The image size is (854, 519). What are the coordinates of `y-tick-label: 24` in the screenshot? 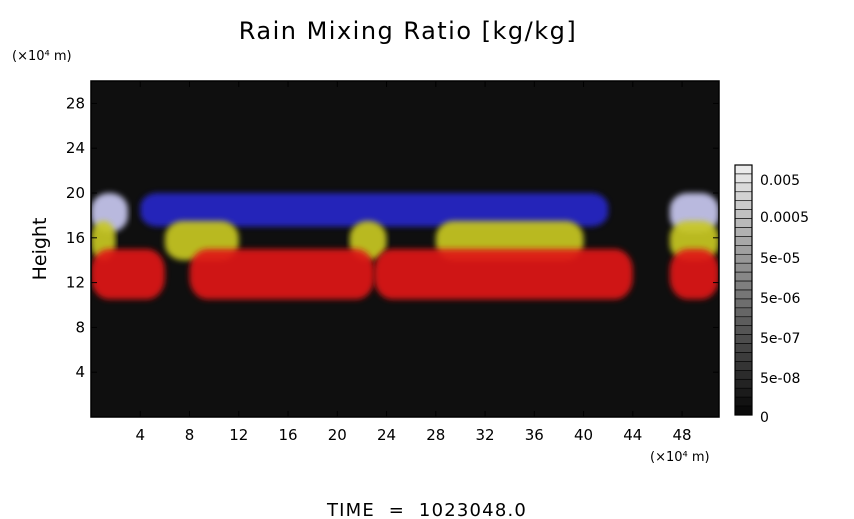 It's located at (75, 148).